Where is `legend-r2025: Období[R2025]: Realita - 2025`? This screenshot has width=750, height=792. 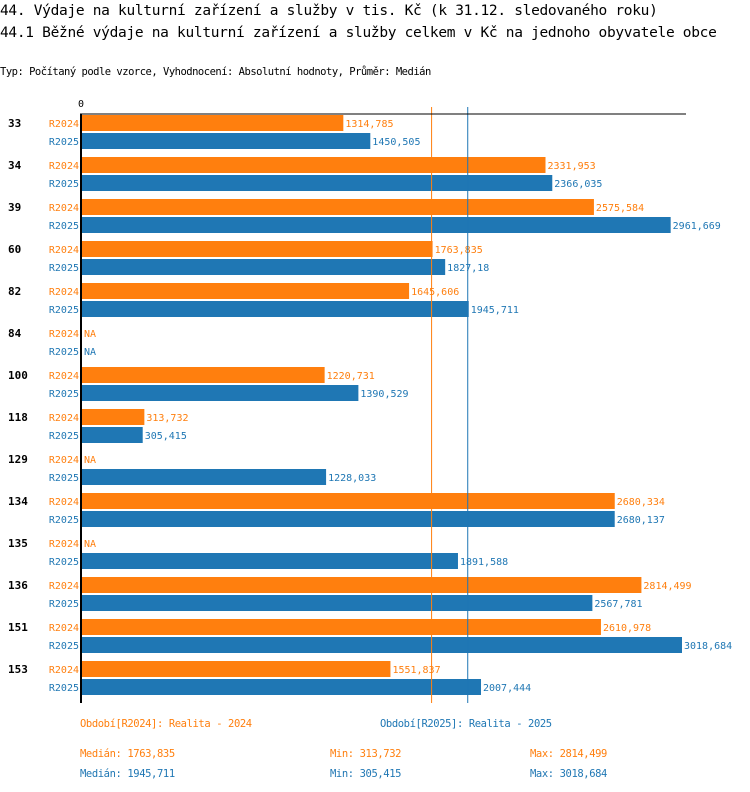 legend-r2025: Období[R2025]: Realita - 2025 is located at coordinates (466, 724).